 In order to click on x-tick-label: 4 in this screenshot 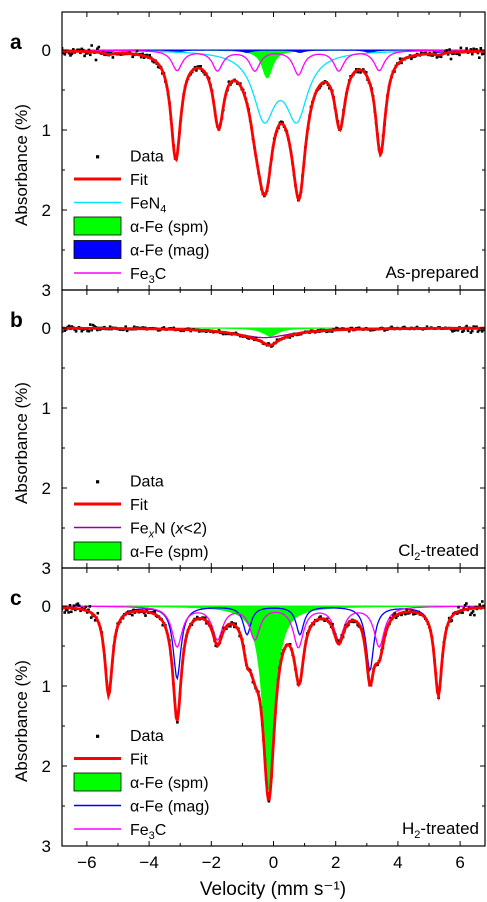, I will do `click(397, 862)`.